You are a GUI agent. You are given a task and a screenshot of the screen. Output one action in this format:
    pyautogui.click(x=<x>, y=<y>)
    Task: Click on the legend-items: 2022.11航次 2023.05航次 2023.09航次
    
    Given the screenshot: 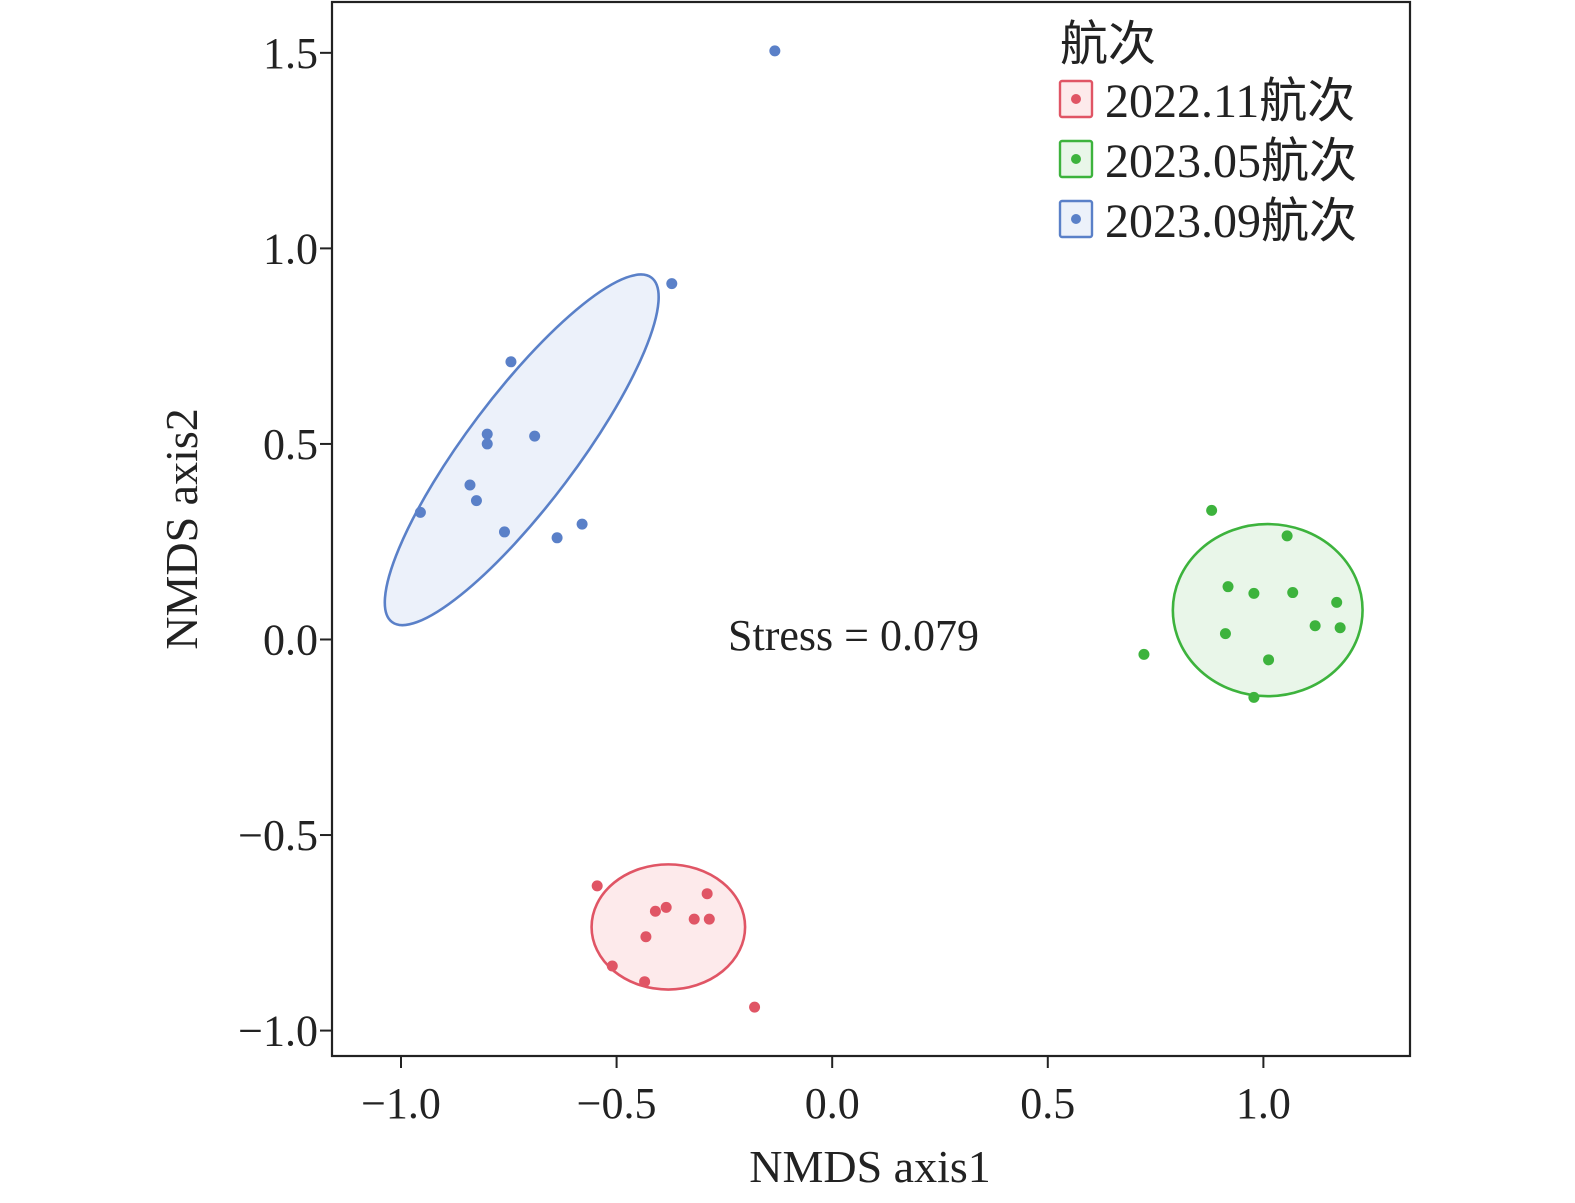 What is the action you would take?
    pyautogui.click(x=1207, y=161)
    